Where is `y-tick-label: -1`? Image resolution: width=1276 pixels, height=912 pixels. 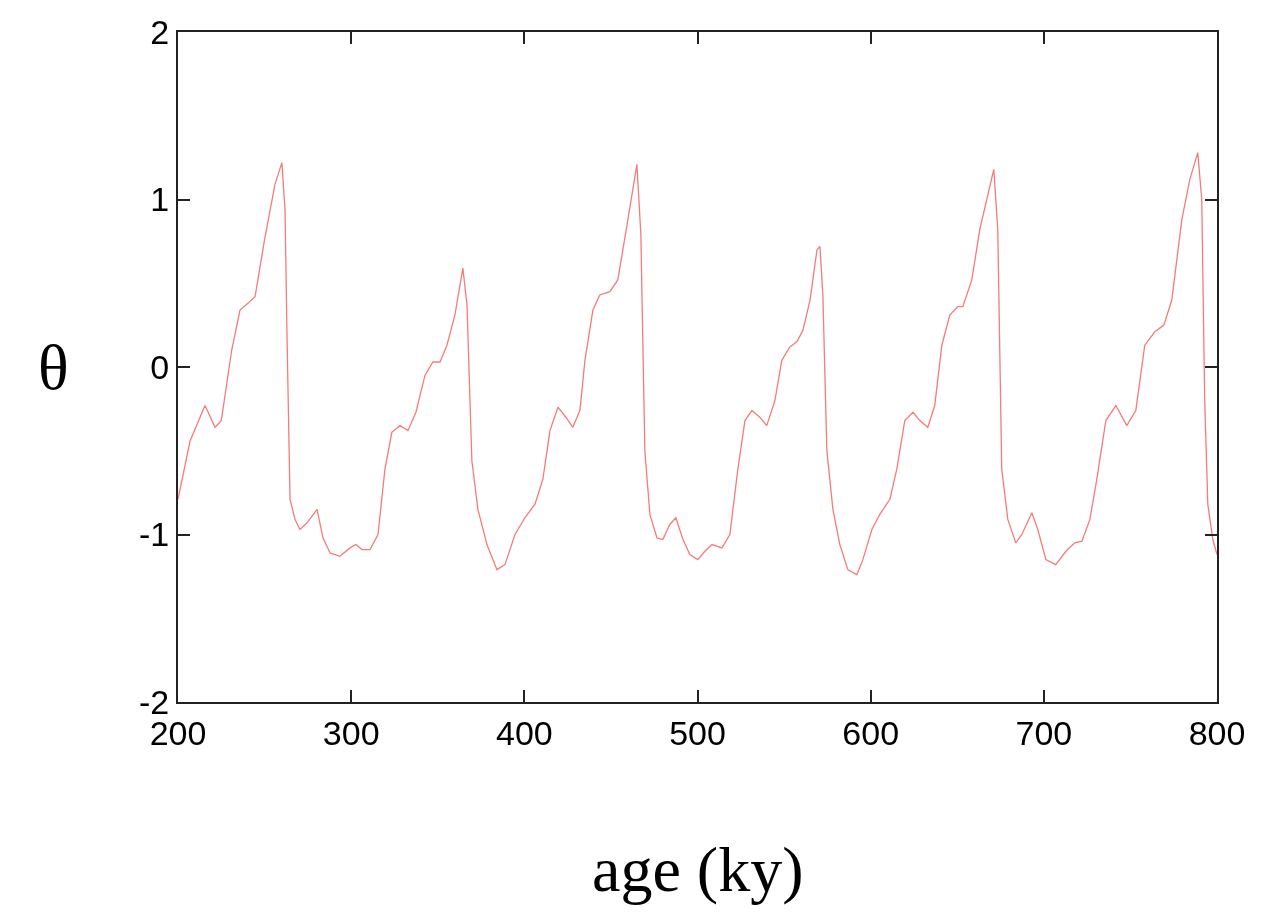
y-tick-label: -1 is located at coordinates (154, 534).